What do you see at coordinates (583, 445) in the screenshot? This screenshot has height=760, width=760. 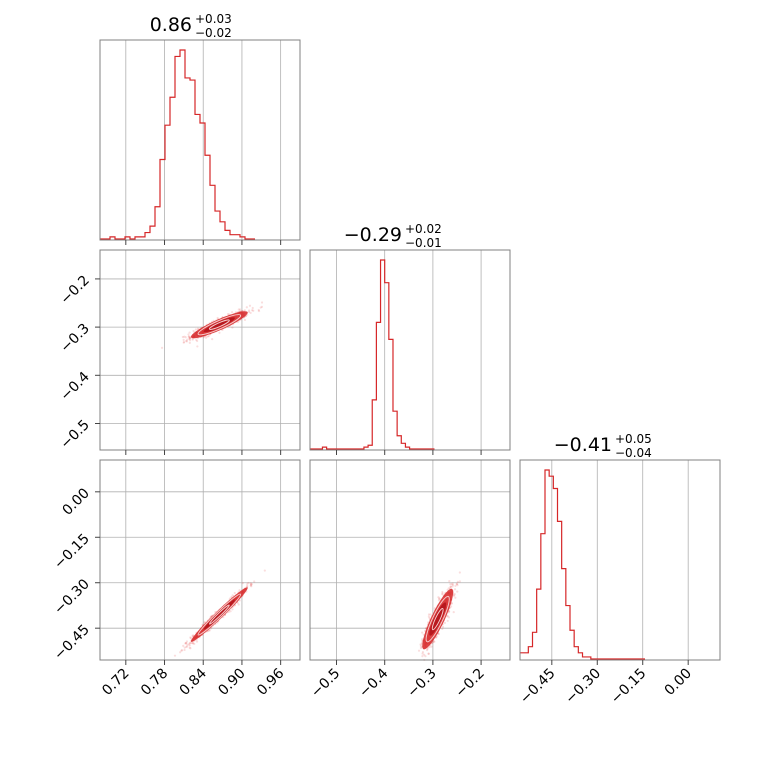 I see `title-median-param-3: −0.41` at bounding box center [583, 445].